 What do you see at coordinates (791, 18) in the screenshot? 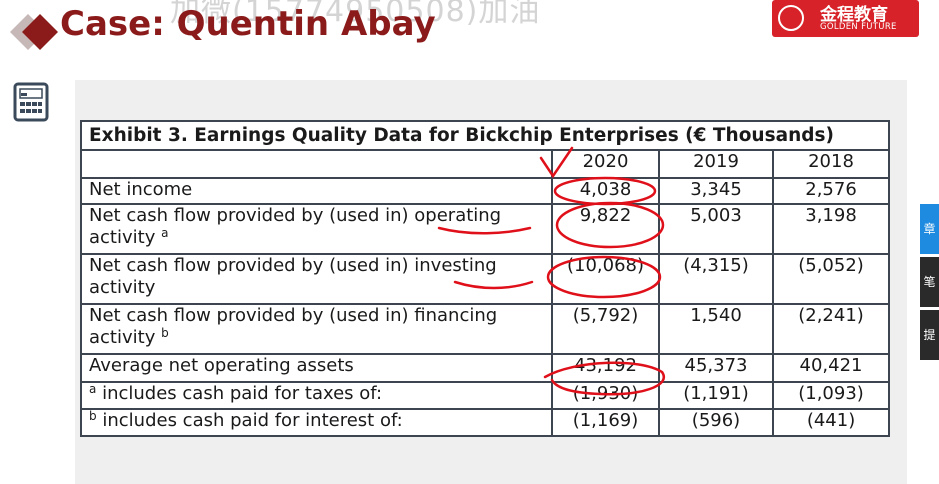
I see `brand-seal-icon` at bounding box center [791, 18].